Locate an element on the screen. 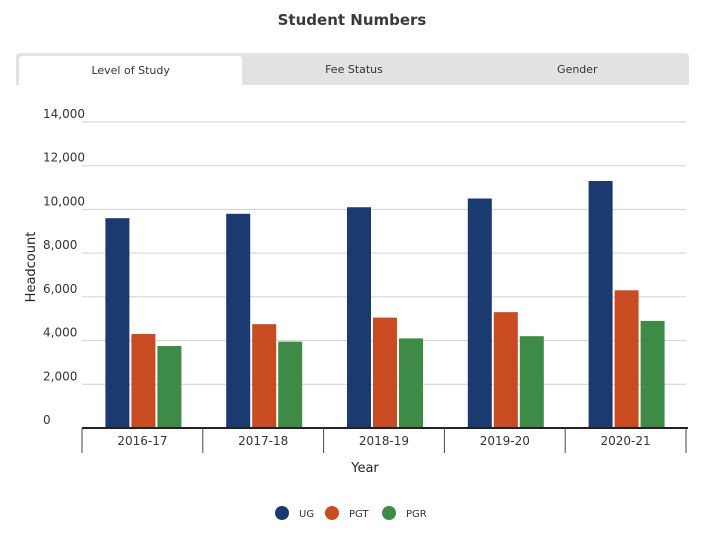 The height and width of the screenshot is (537, 704). y-tick-label: 8,000 is located at coordinates (60, 245).